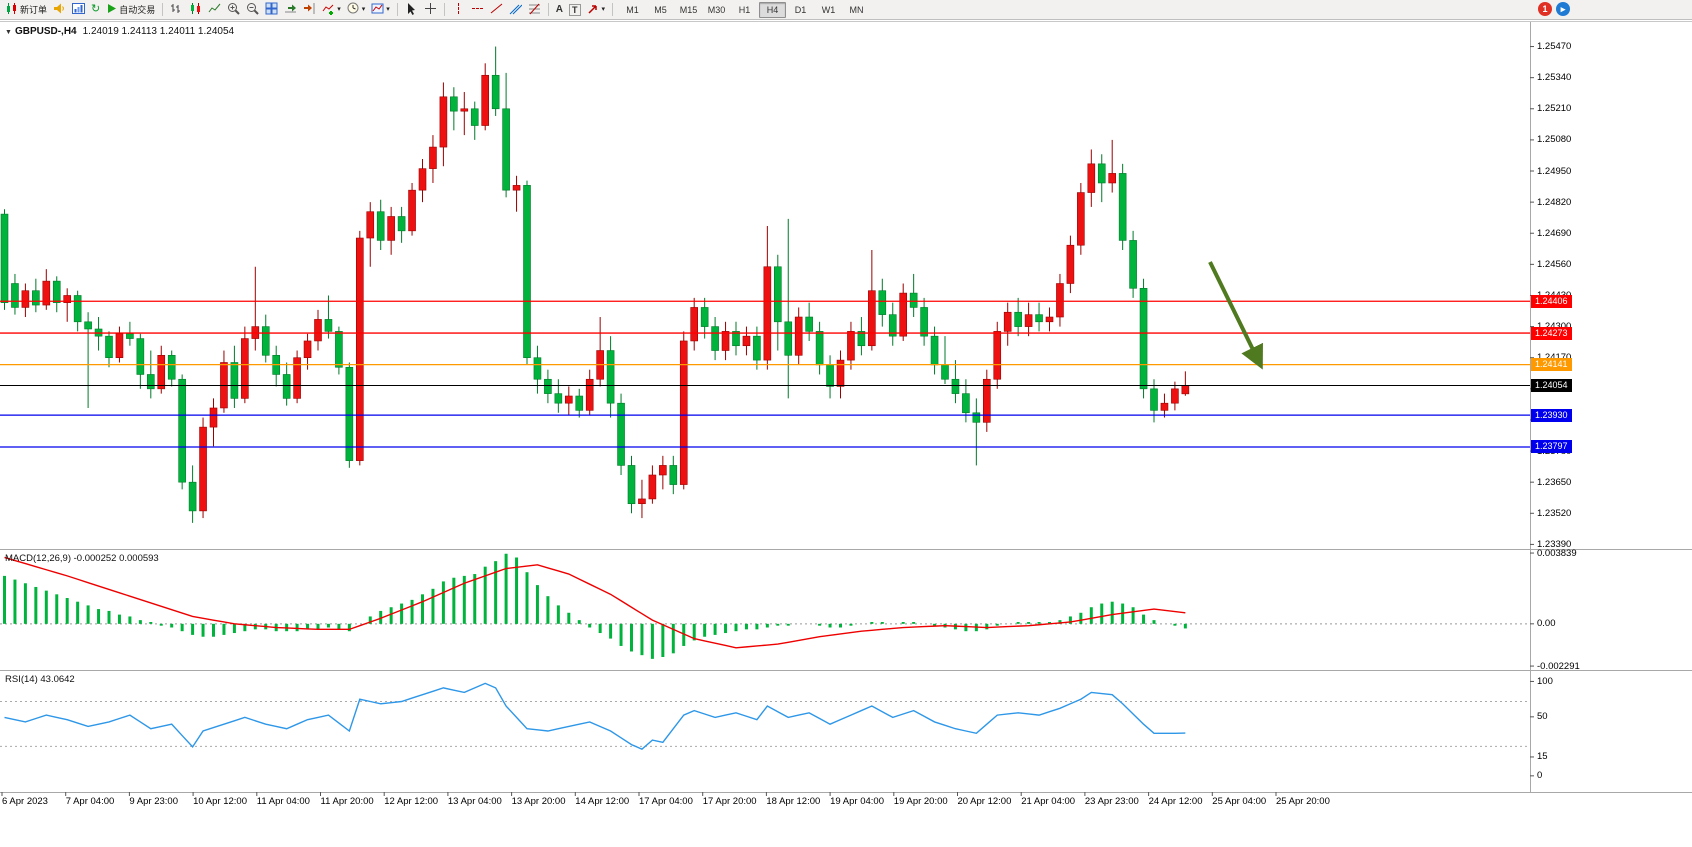 The image size is (1692, 847). I want to click on horizontal-line-button, so click(477, 10).